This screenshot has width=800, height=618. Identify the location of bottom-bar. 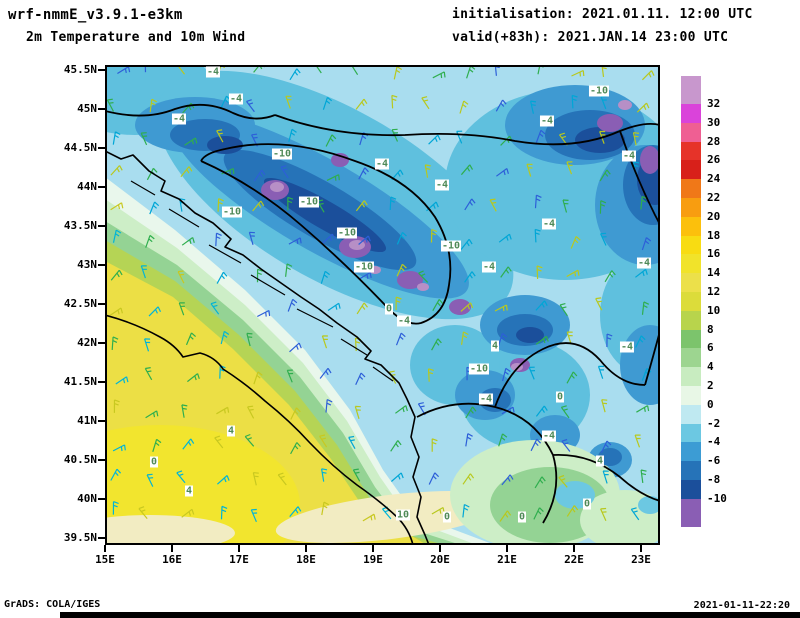
(430, 615).